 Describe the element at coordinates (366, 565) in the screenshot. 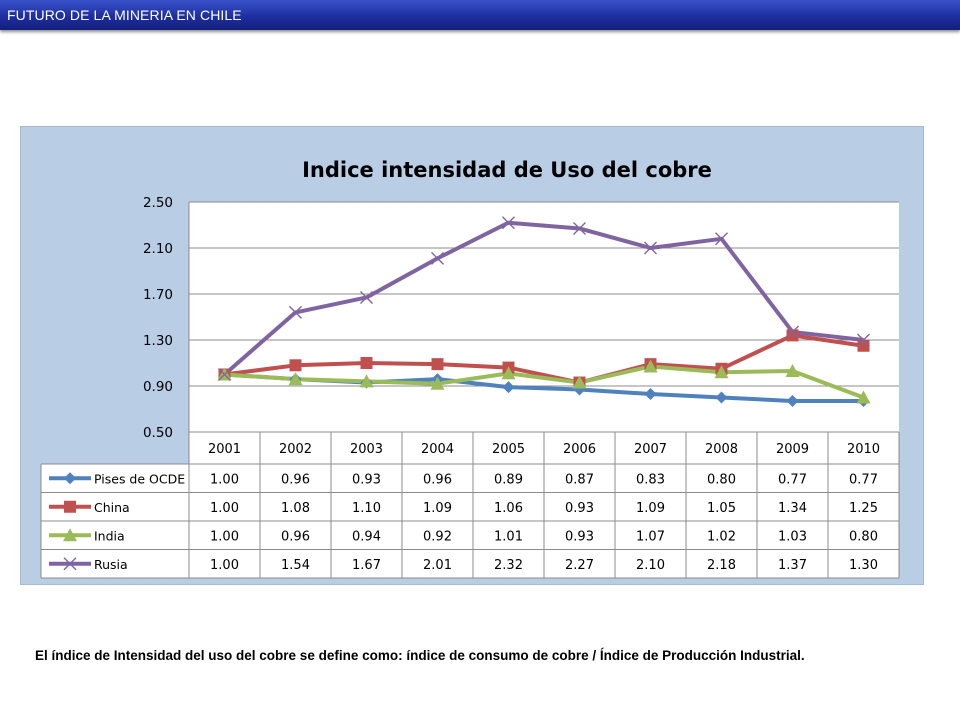

I see `data-label: 1.67` at that location.